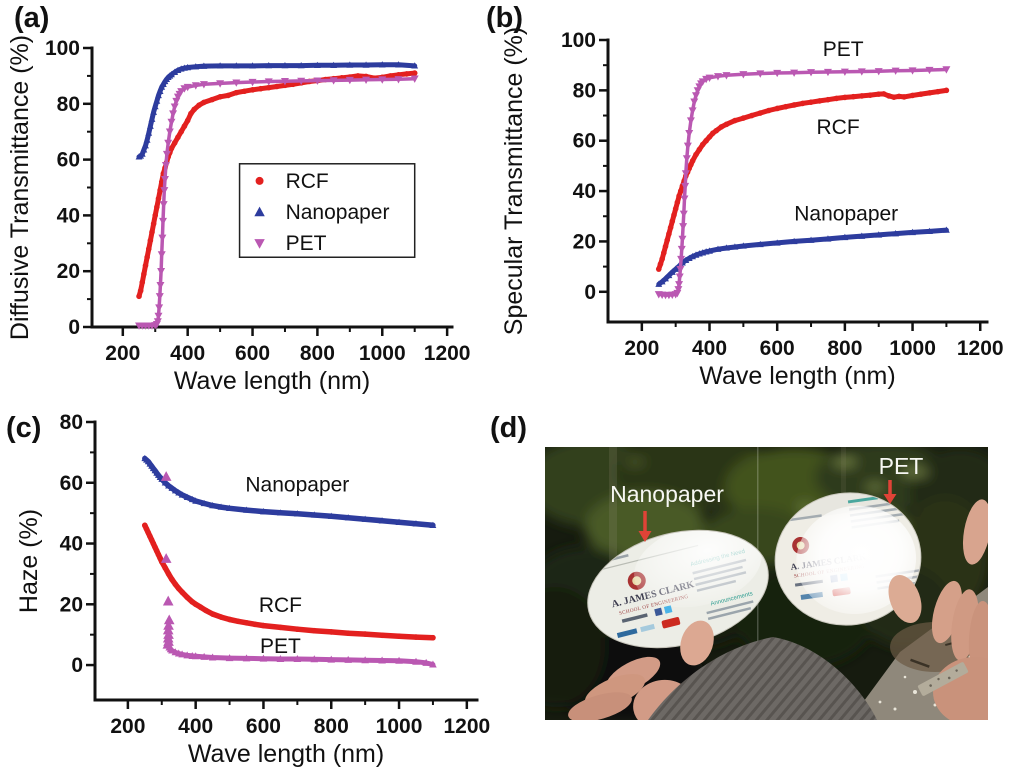 The image size is (1017, 768). What do you see at coordinates (671, 623) in the screenshot?
I see `youtube-icon` at bounding box center [671, 623].